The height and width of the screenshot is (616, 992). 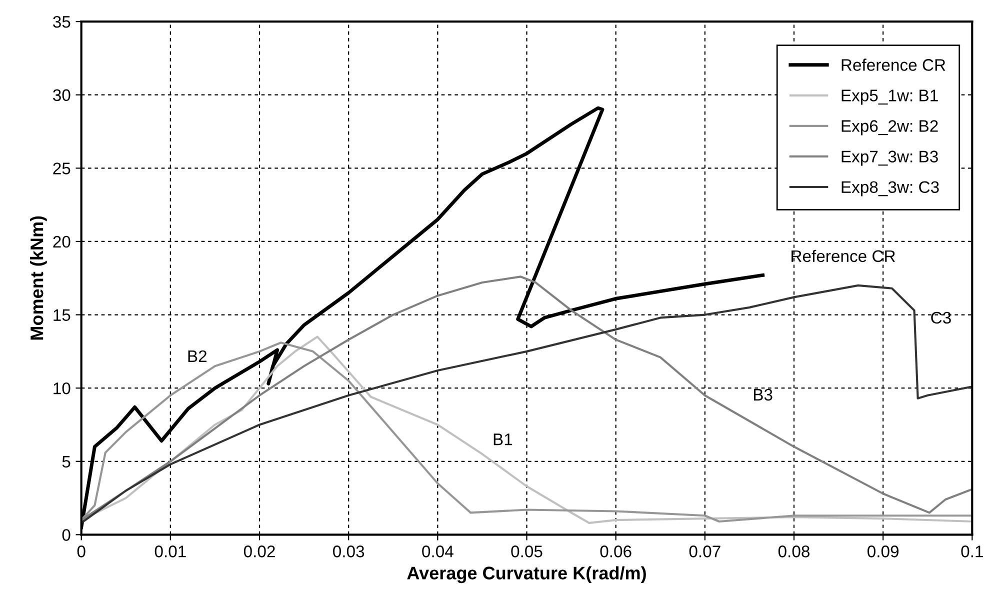 What do you see at coordinates (883, 552) in the screenshot?
I see `x-tick-label: 0.09` at bounding box center [883, 552].